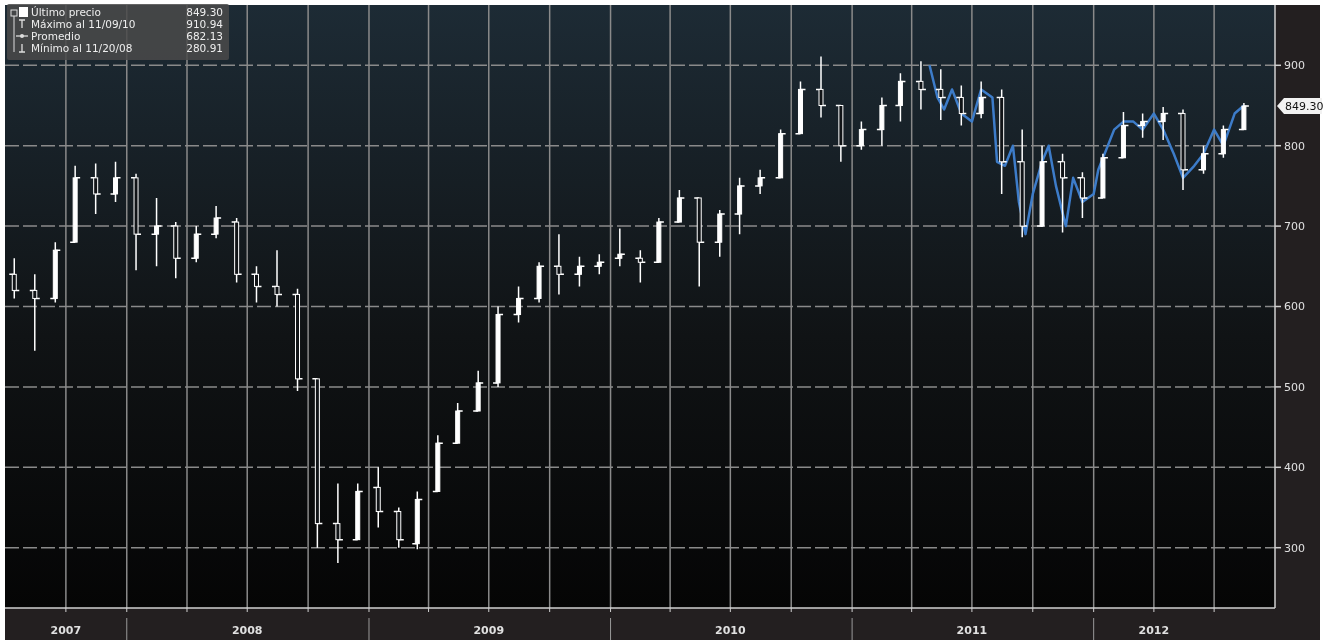  I want to click on annotation: Máximo al 11/09/10, so click(83, 24).